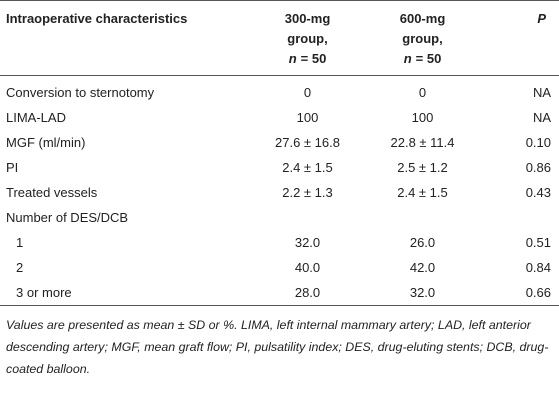 The image size is (559, 412). I want to click on header-cell: P, so click(522, 38).